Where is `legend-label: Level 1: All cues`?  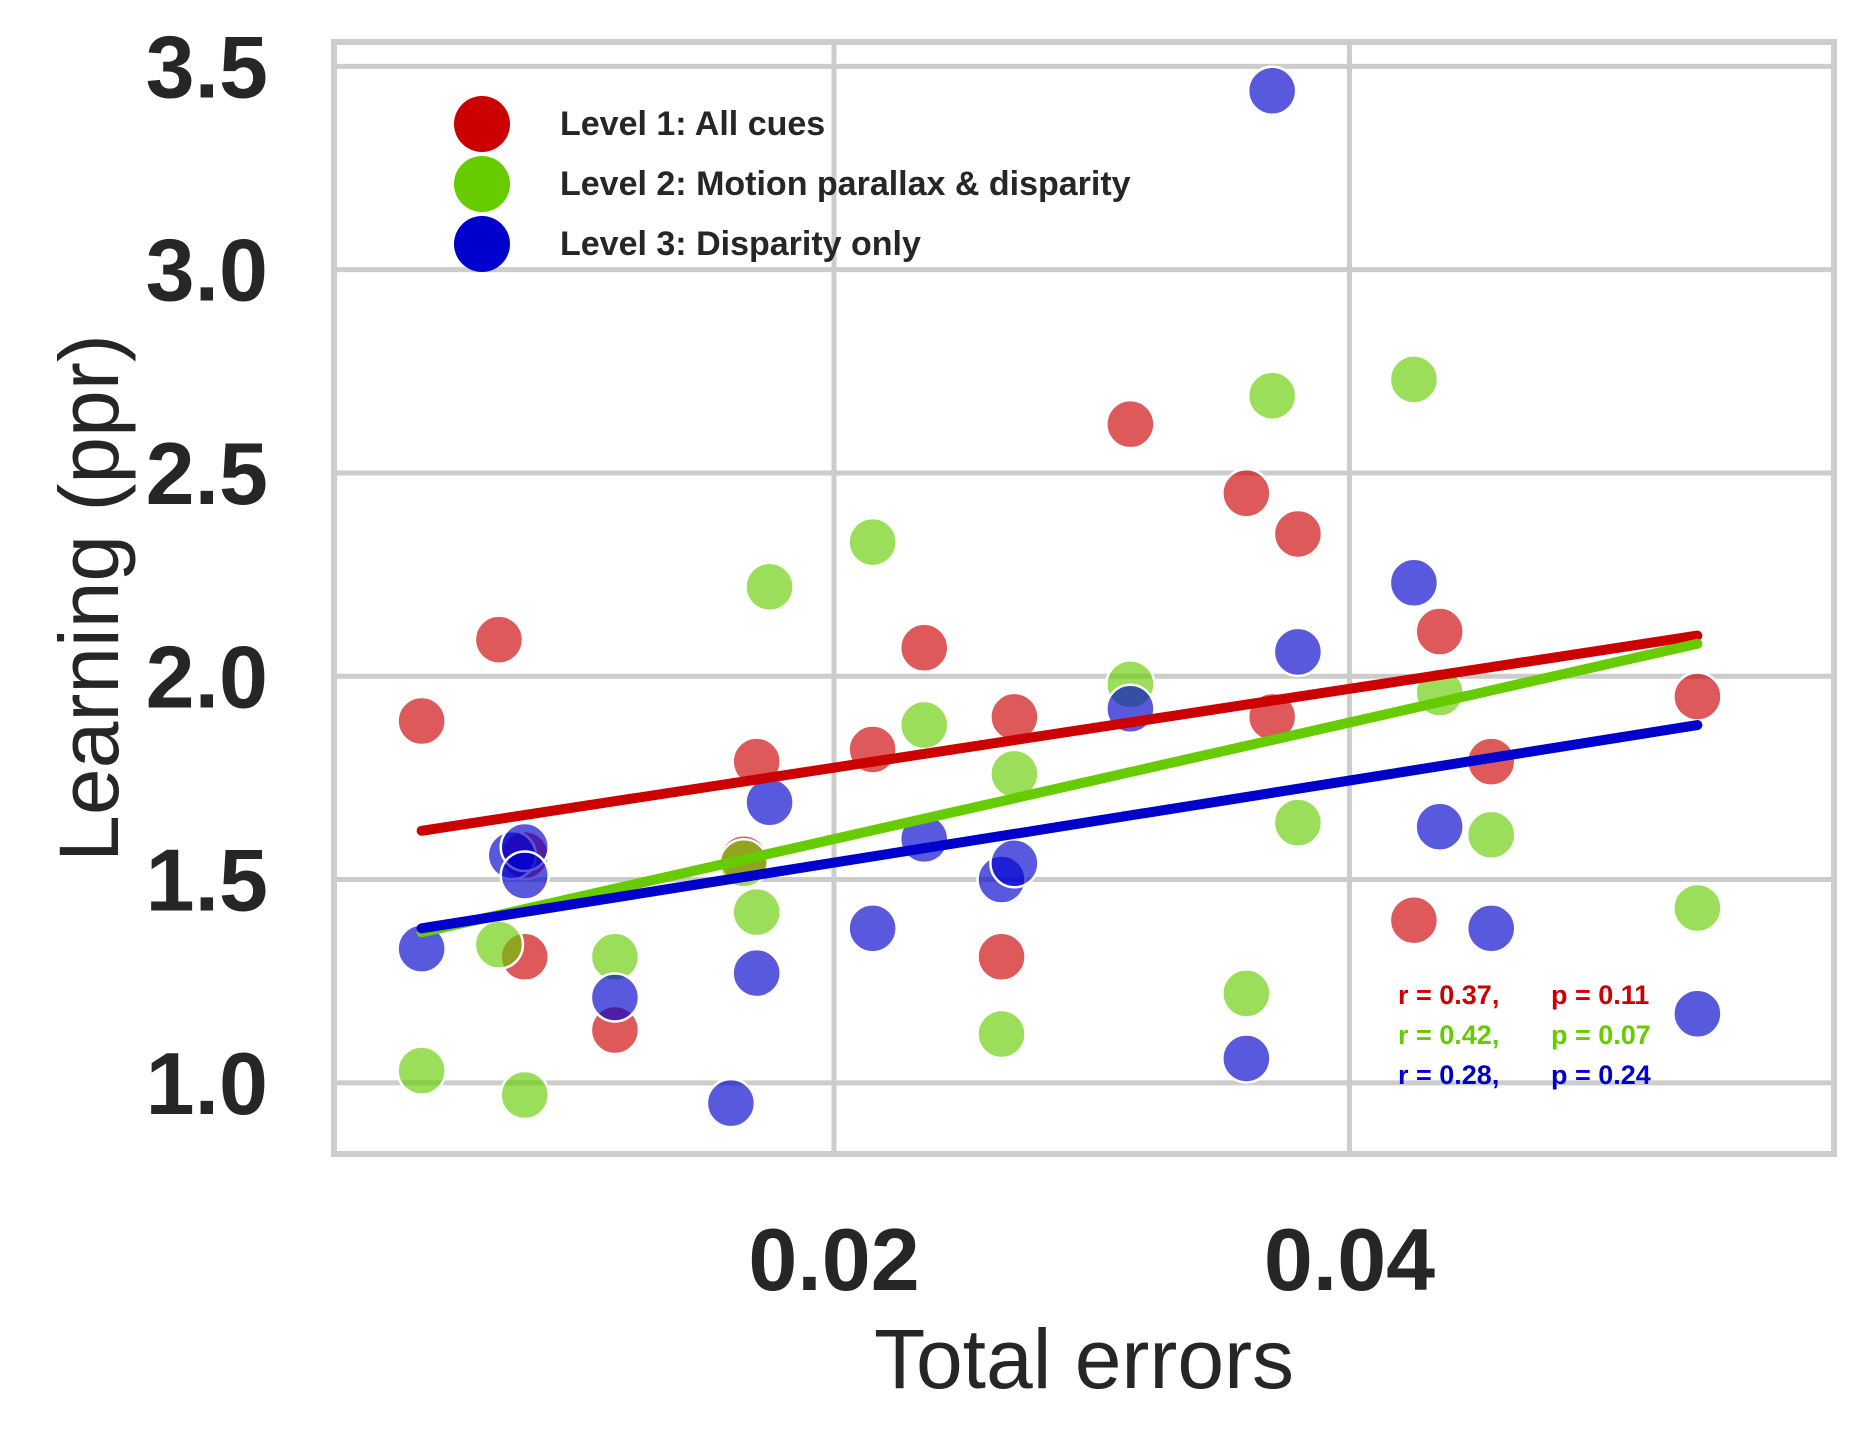
legend-label: Level 1: All cues is located at coordinates (692, 124).